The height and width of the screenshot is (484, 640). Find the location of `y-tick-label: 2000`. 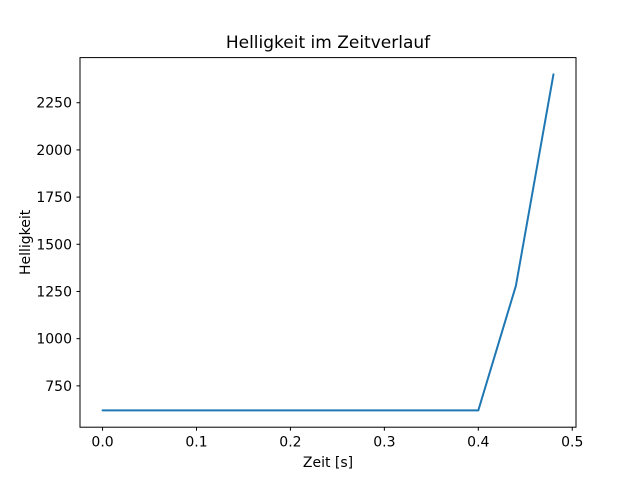

y-tick-label: 2000 is located at coordinates (54, 151).